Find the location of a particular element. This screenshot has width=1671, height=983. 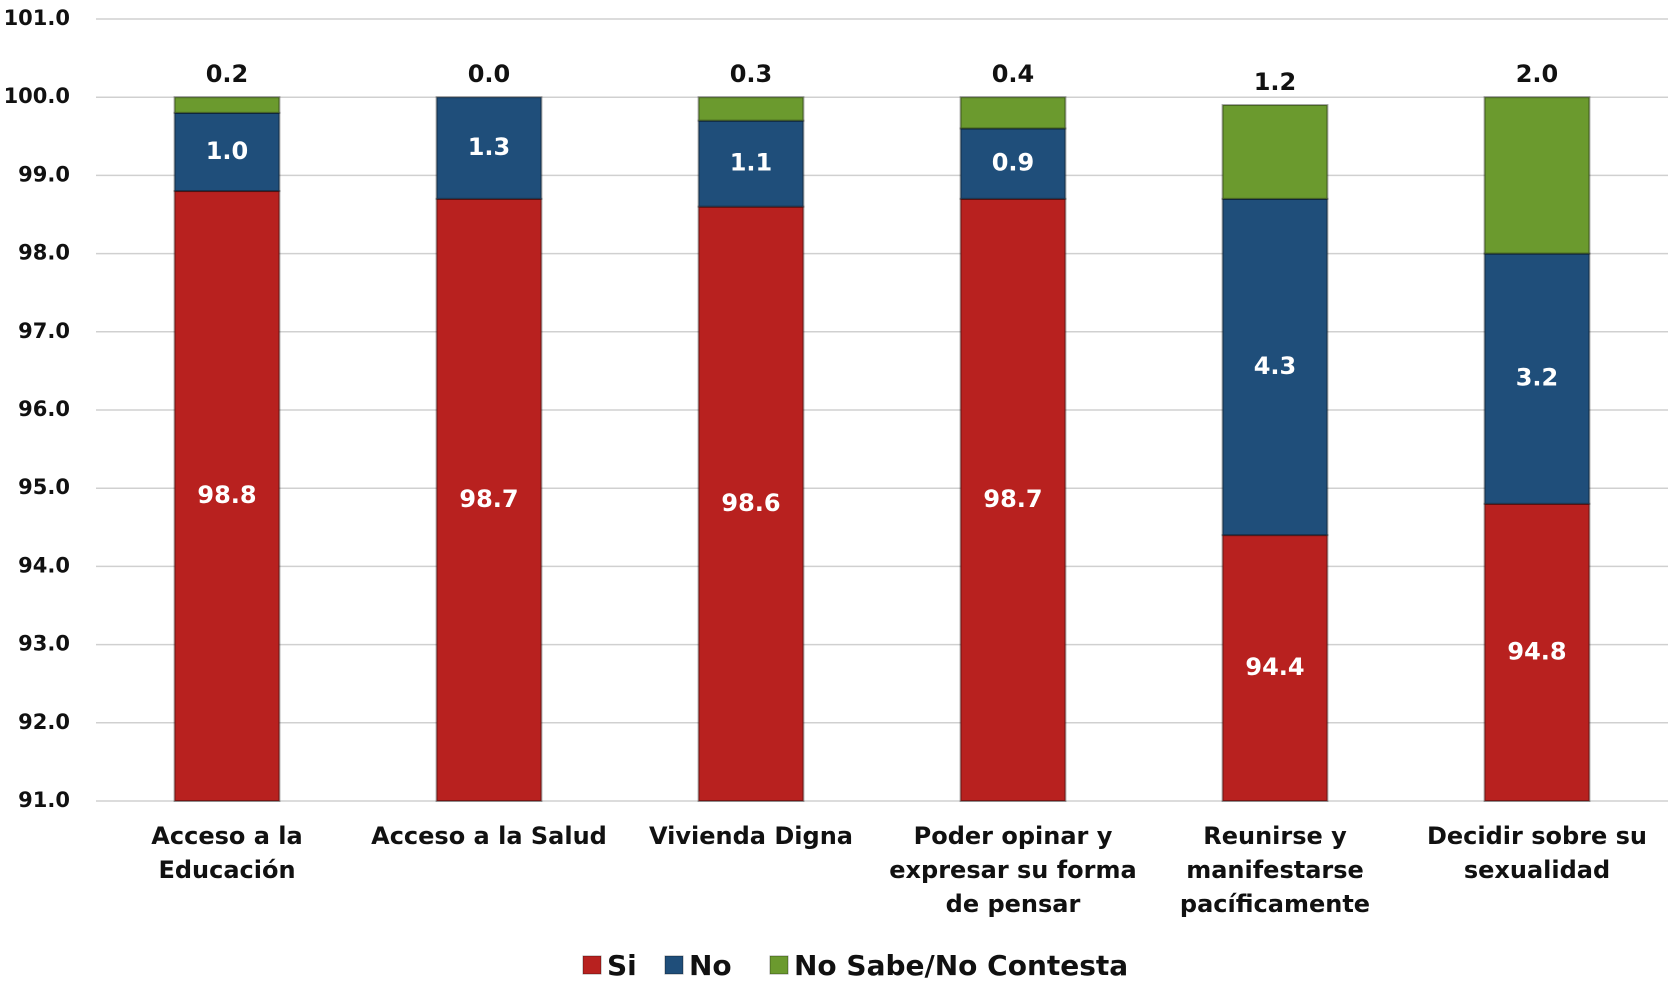

value-label: 1.1 is located at coordinates (751, 163).